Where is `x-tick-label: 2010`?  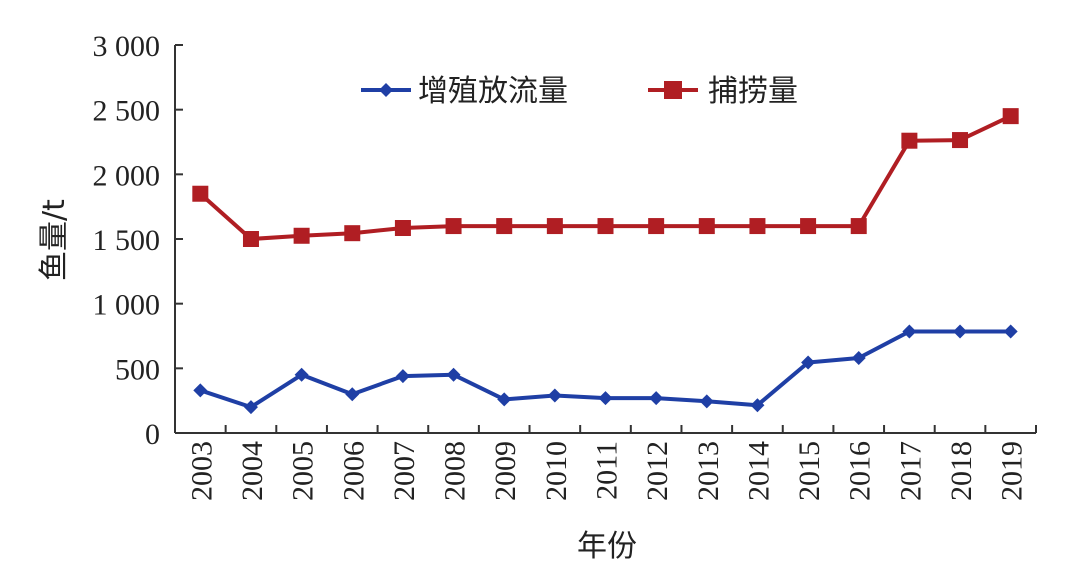
x-tick-label: 2010 is located at coordinates (556, 471).